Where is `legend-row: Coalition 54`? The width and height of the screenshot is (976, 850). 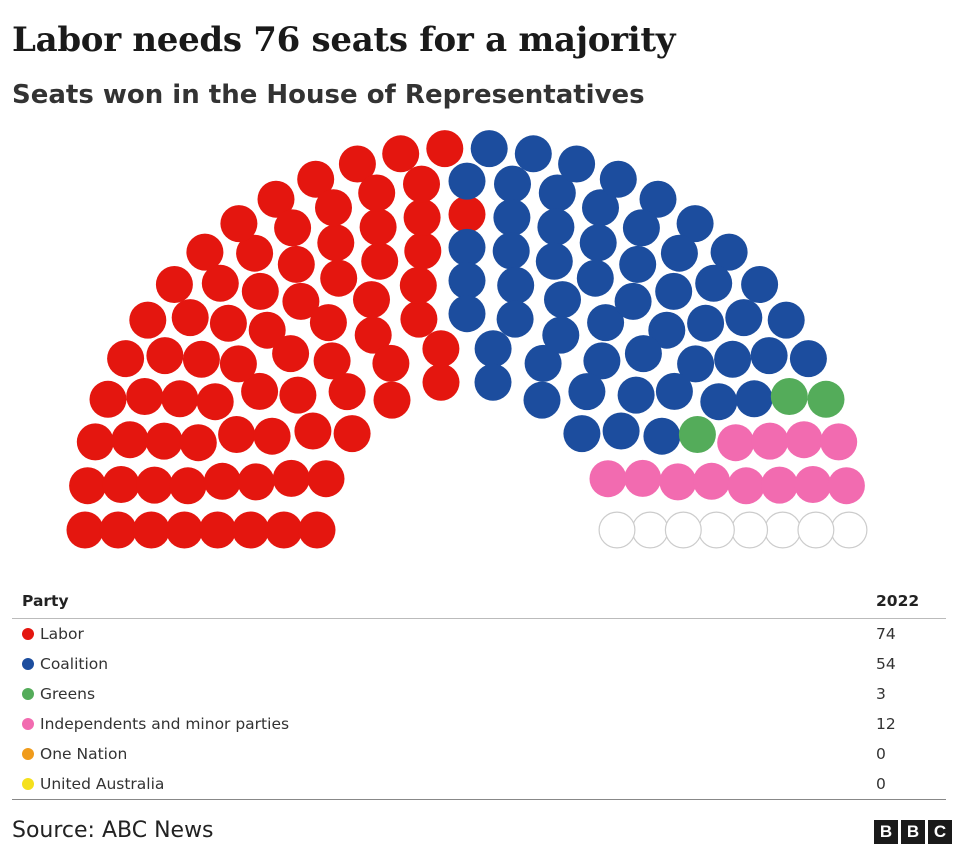 legend-row: Coalition 54 is located at coordinates (479, 664).